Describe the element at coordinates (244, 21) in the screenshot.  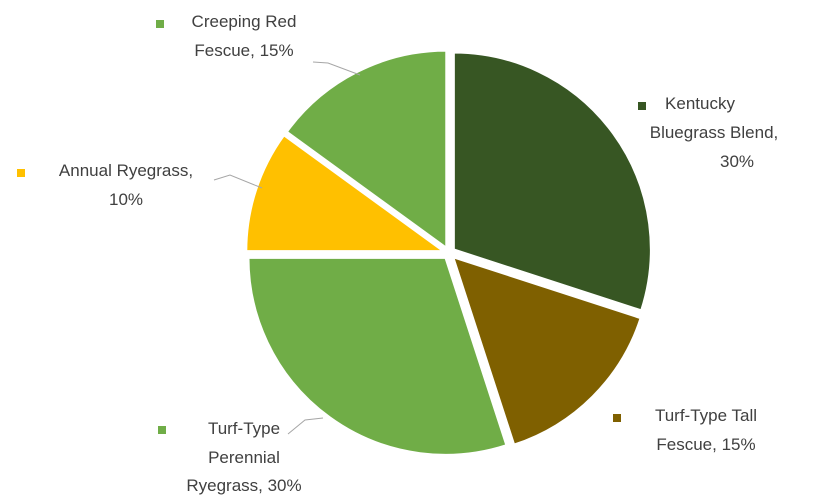
I see `data-label-line: Creeping Red` at that location.